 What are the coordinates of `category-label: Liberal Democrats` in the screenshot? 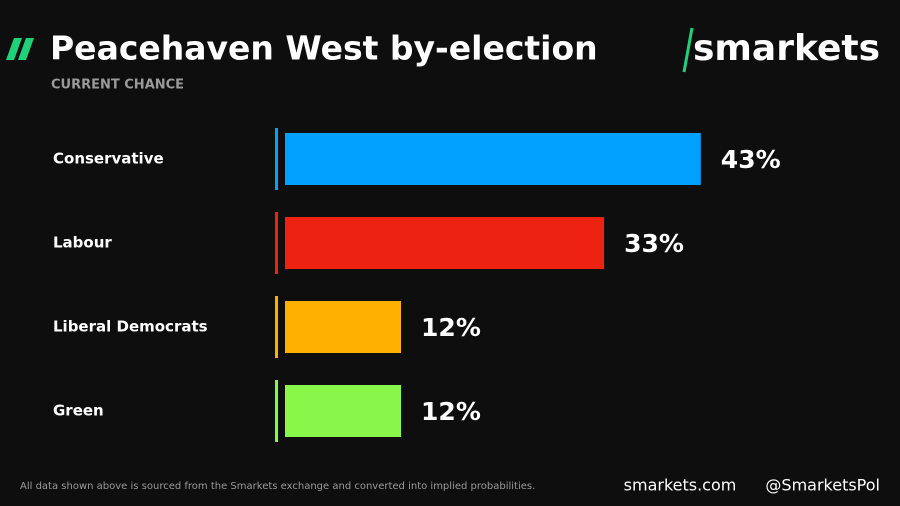 It's located at (130, 327).